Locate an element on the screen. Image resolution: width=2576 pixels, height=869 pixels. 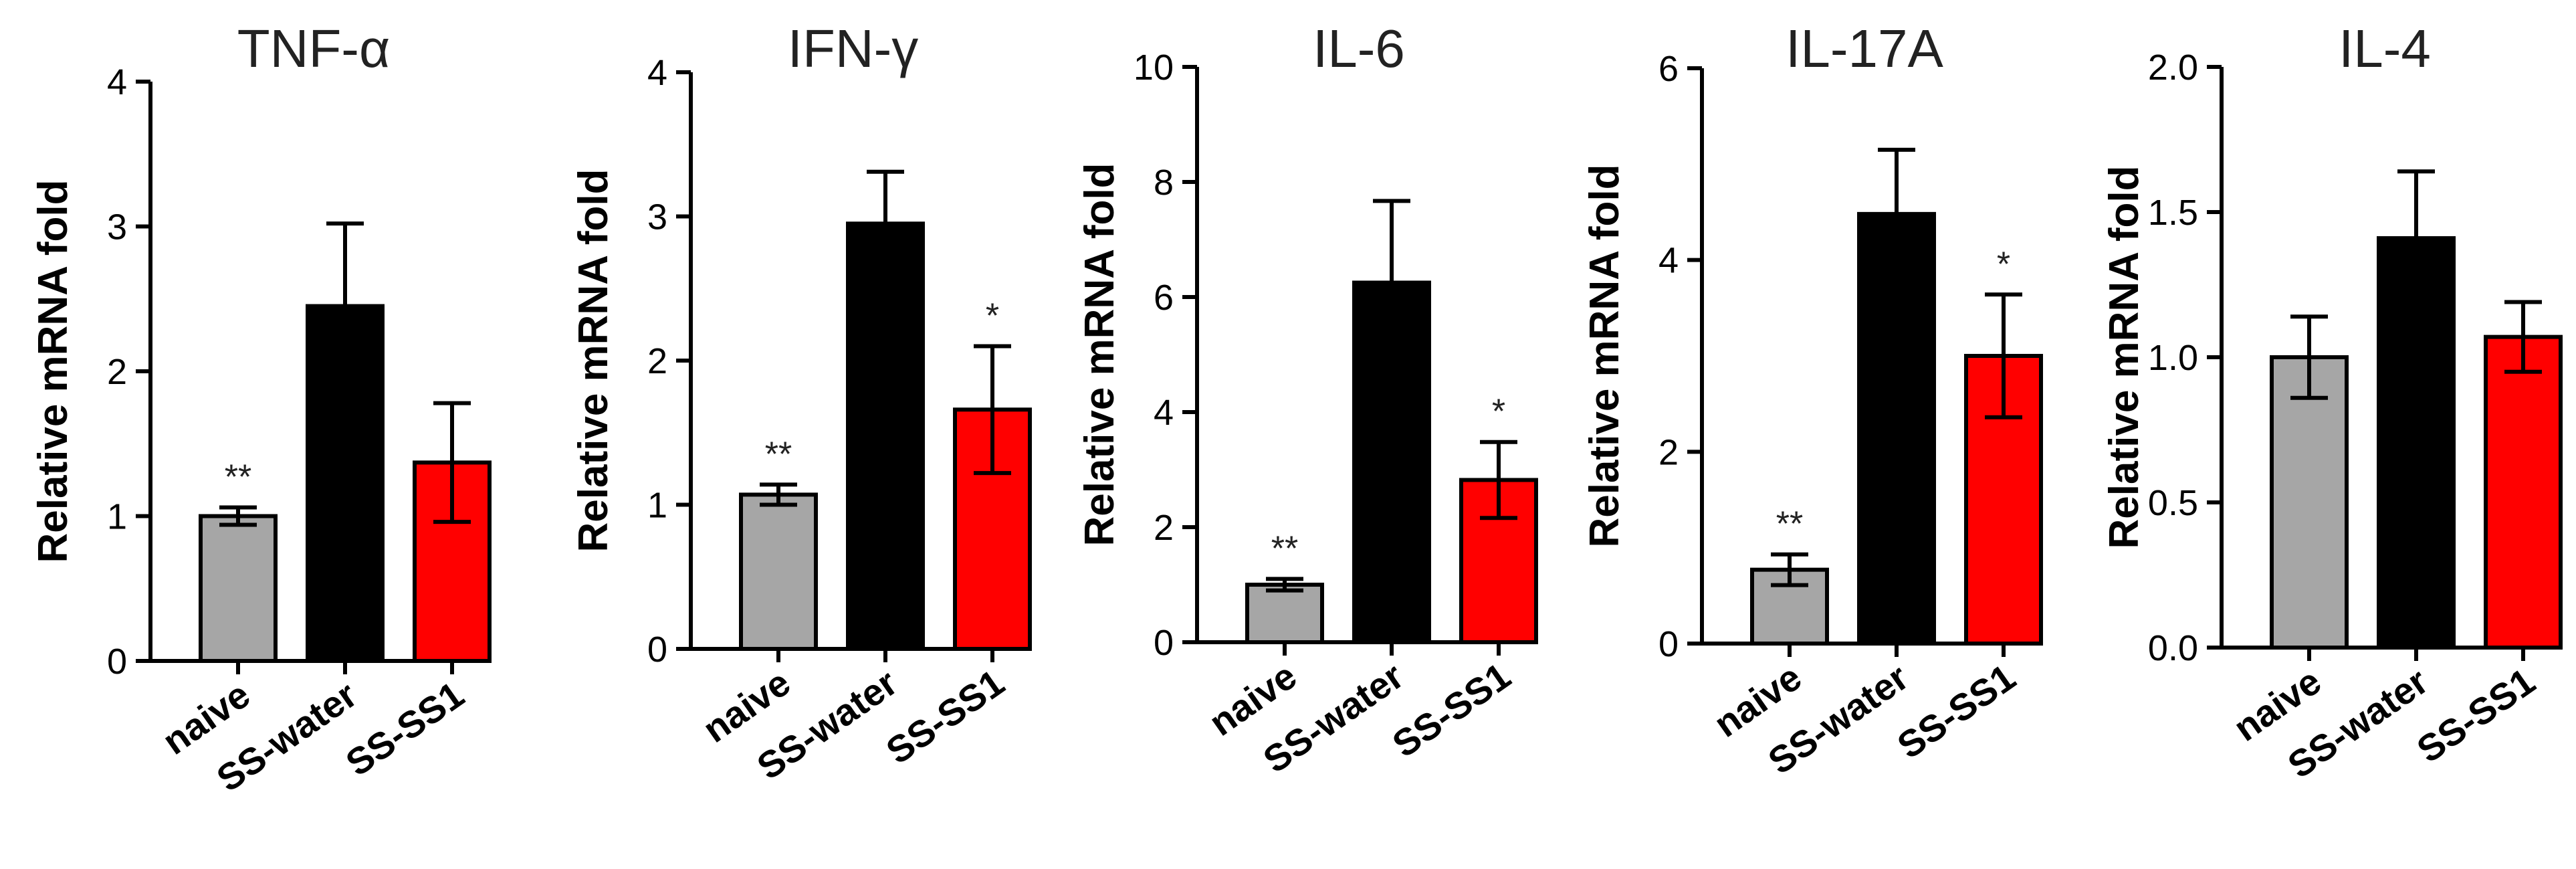
y-tick-label: 0.0 is located at coordinates (2173, 648).